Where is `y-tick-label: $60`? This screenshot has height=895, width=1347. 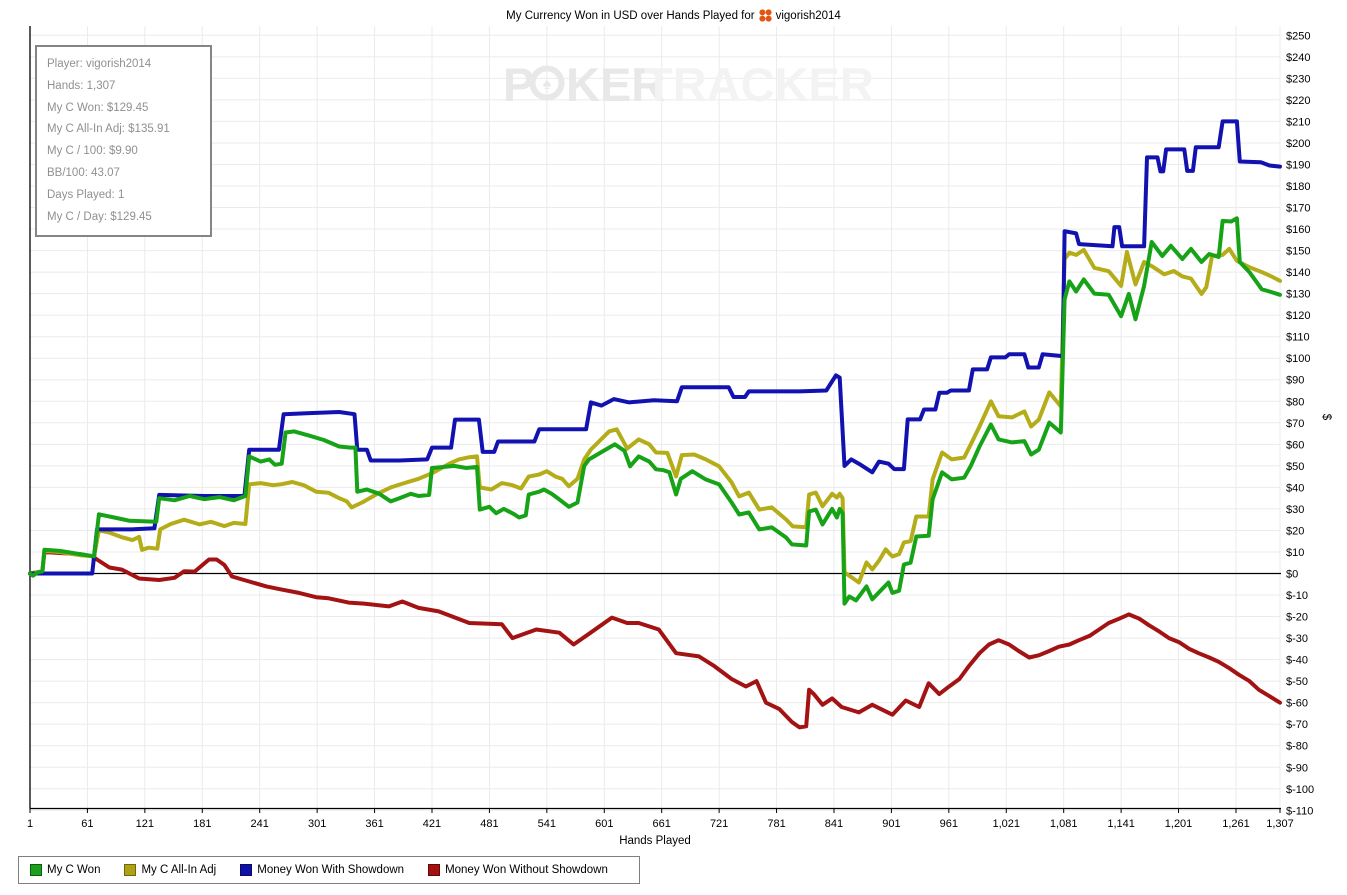 y-tick-label: $60 is located at coordinates (1295, 445).